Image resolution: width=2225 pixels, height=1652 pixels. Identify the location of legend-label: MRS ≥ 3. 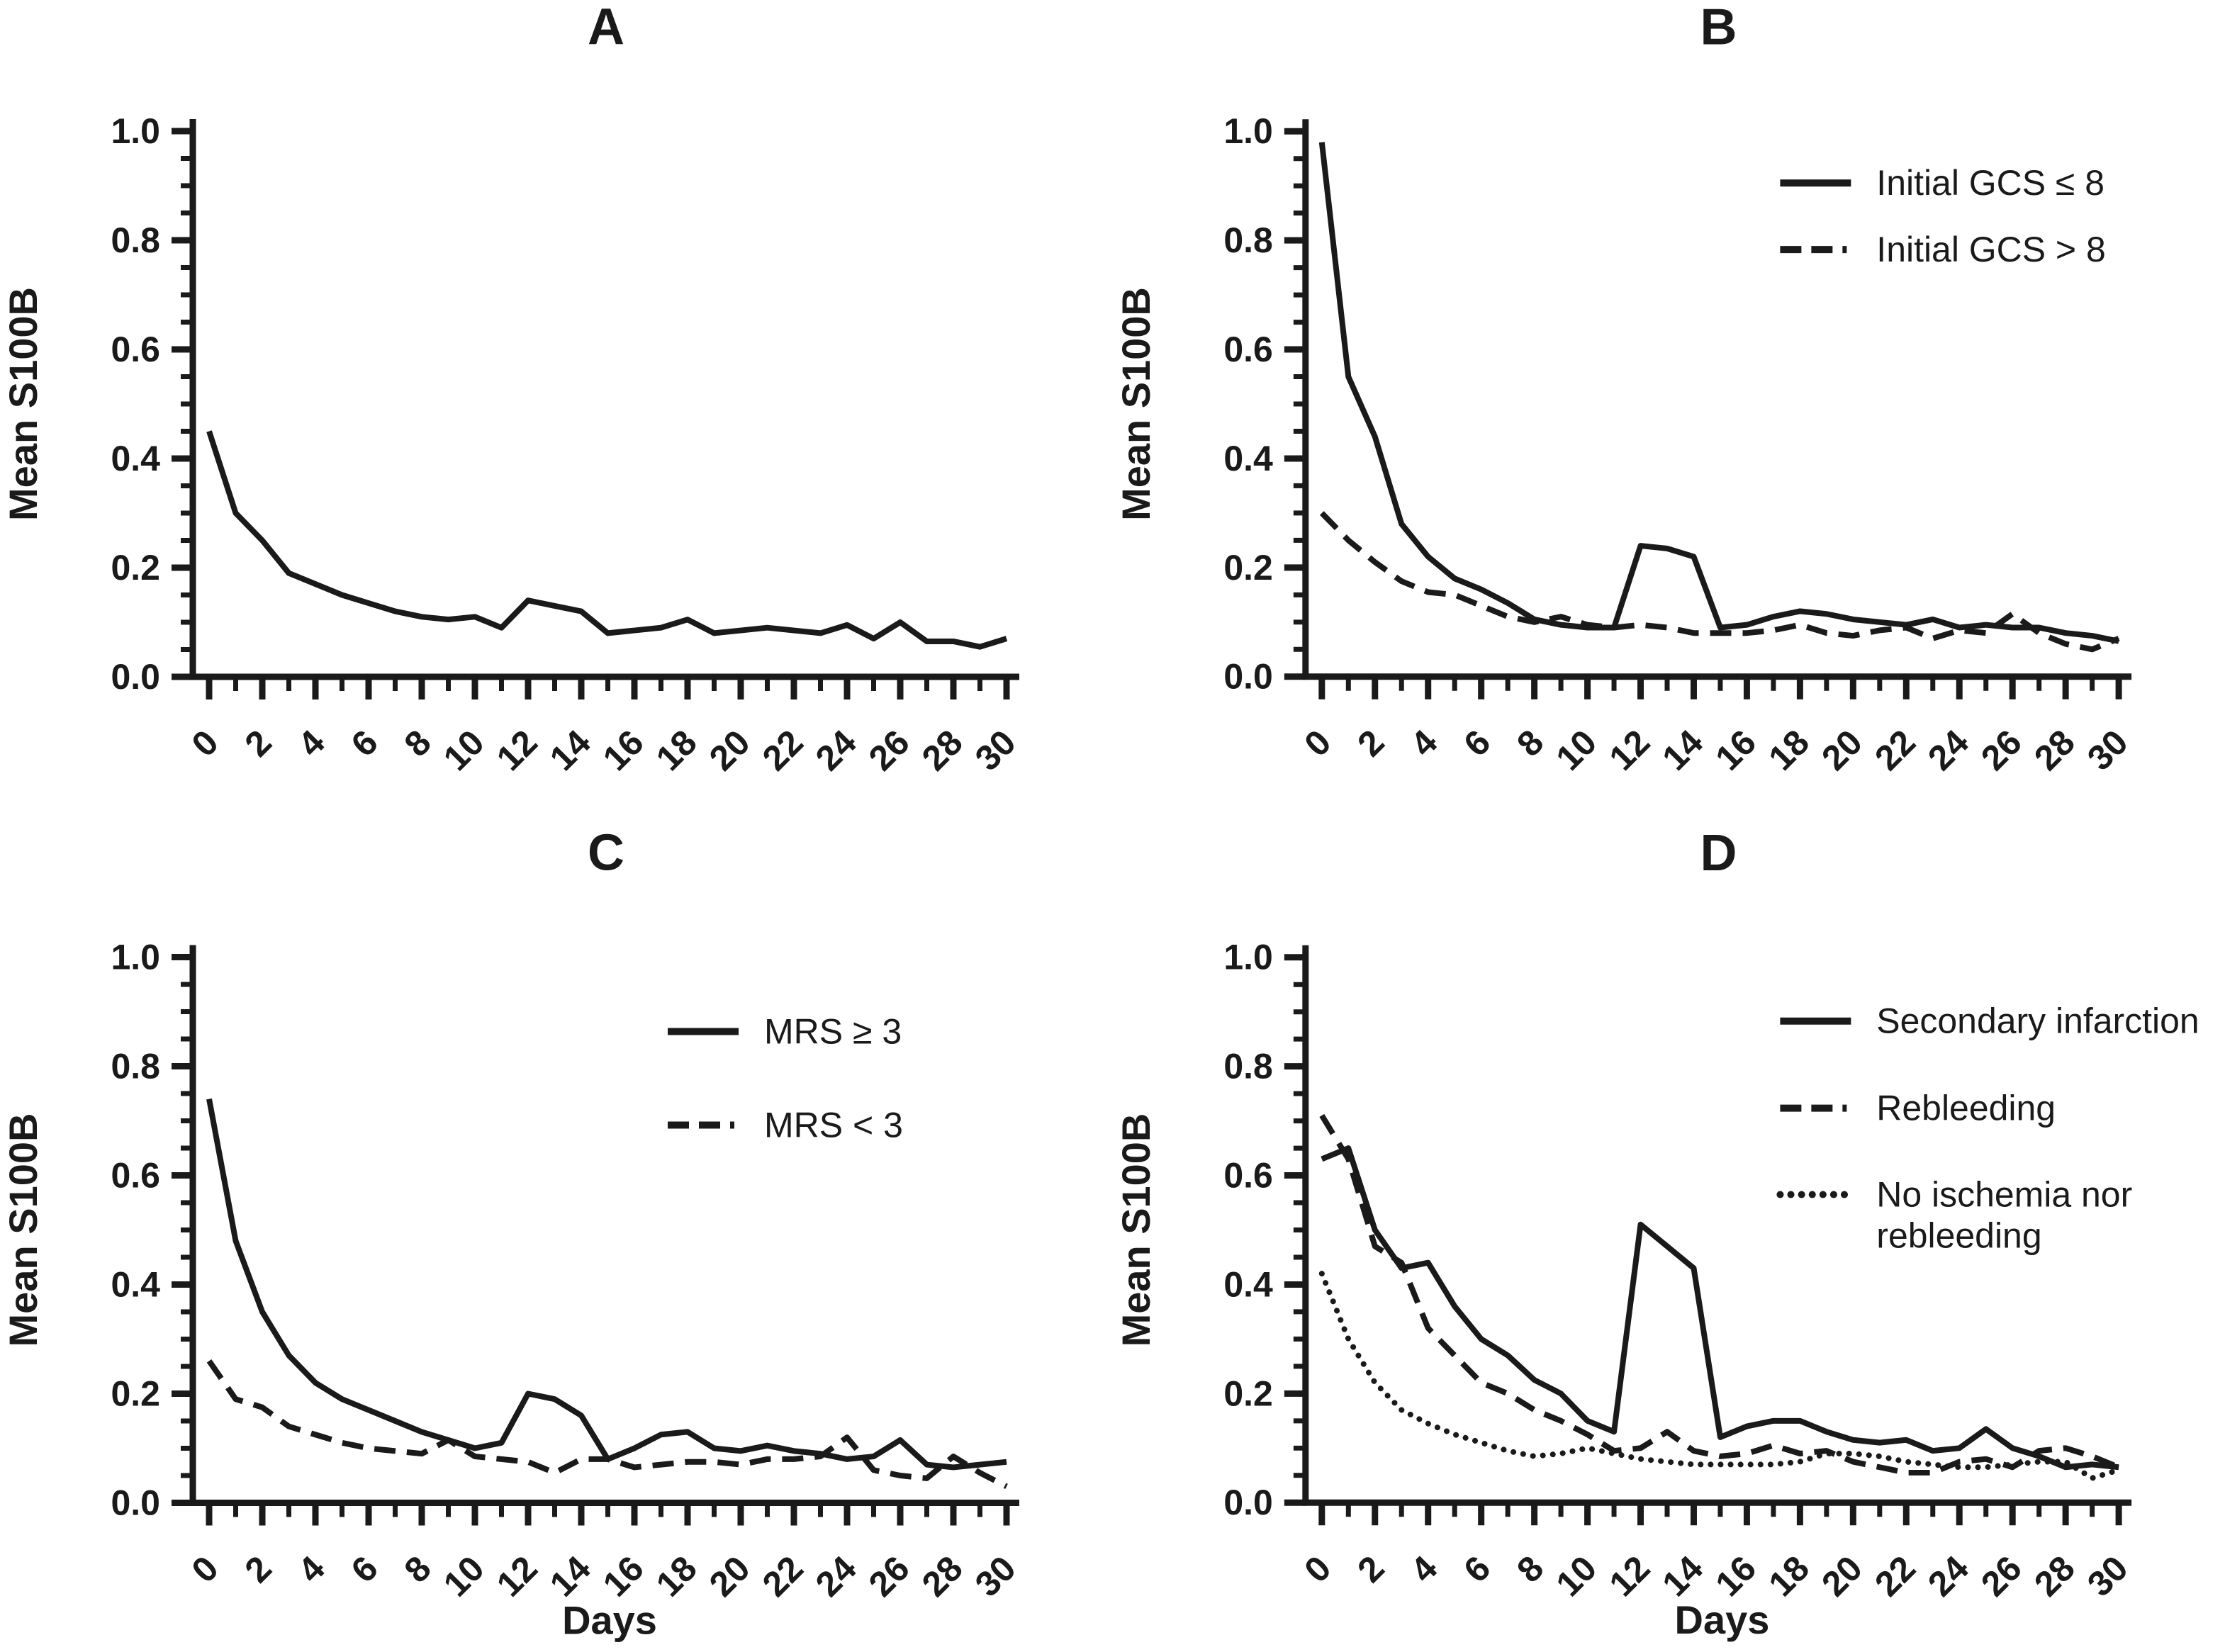
(833, 1032).